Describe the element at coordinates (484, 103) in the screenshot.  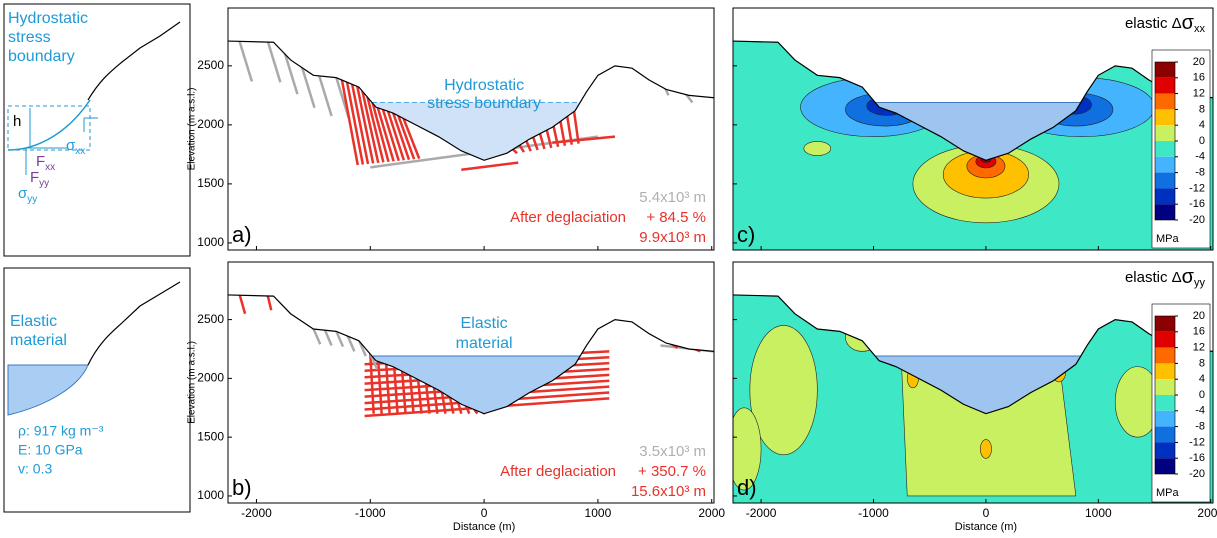
I see `ice-label: stress boundary` at that location.